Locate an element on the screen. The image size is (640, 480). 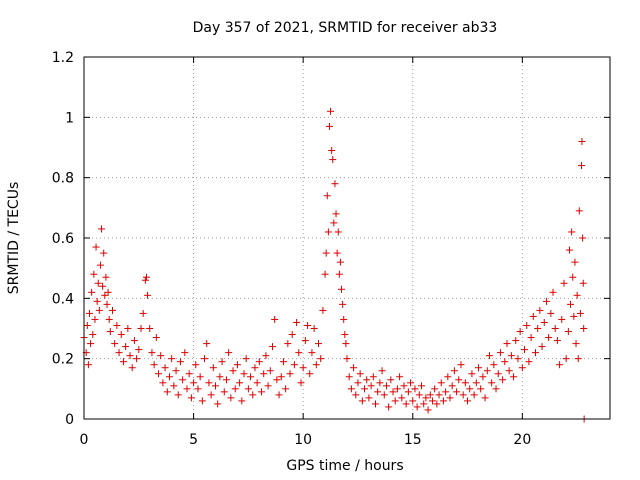
x-tick-label: 0 is located at coordinates (84, 440).